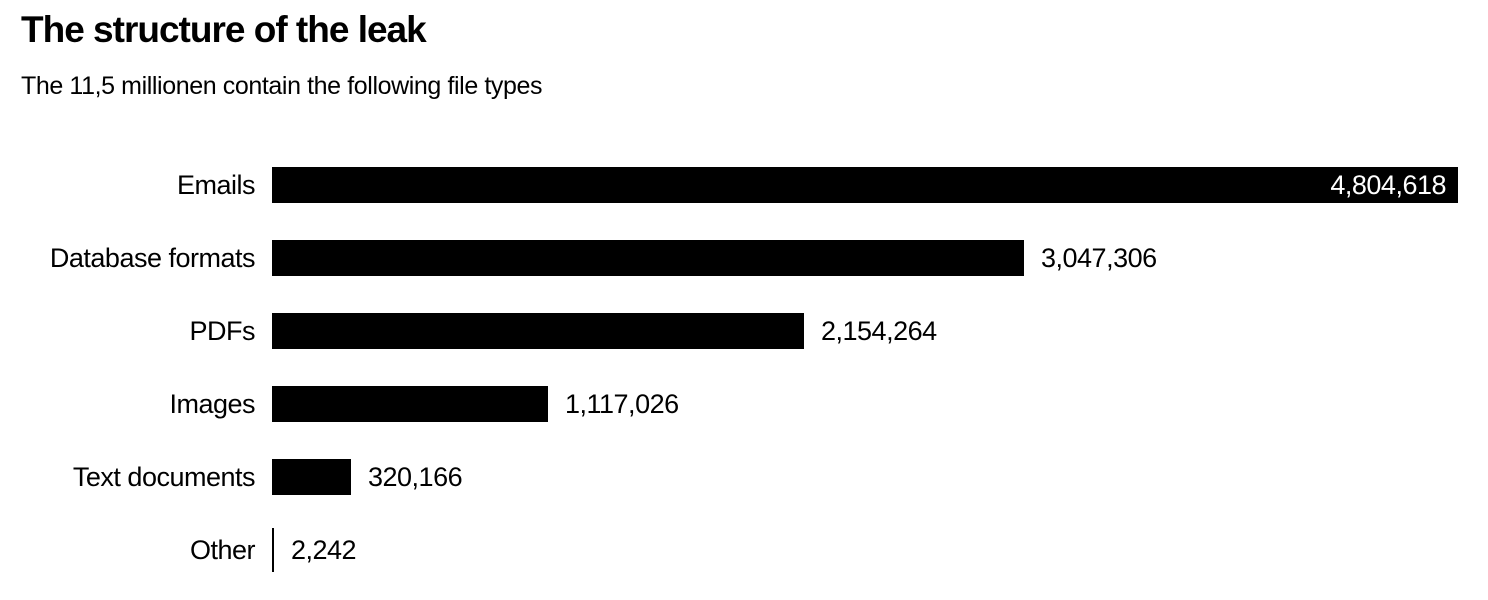  I want to click on value-label: 2,154,264, so click(879, 331).